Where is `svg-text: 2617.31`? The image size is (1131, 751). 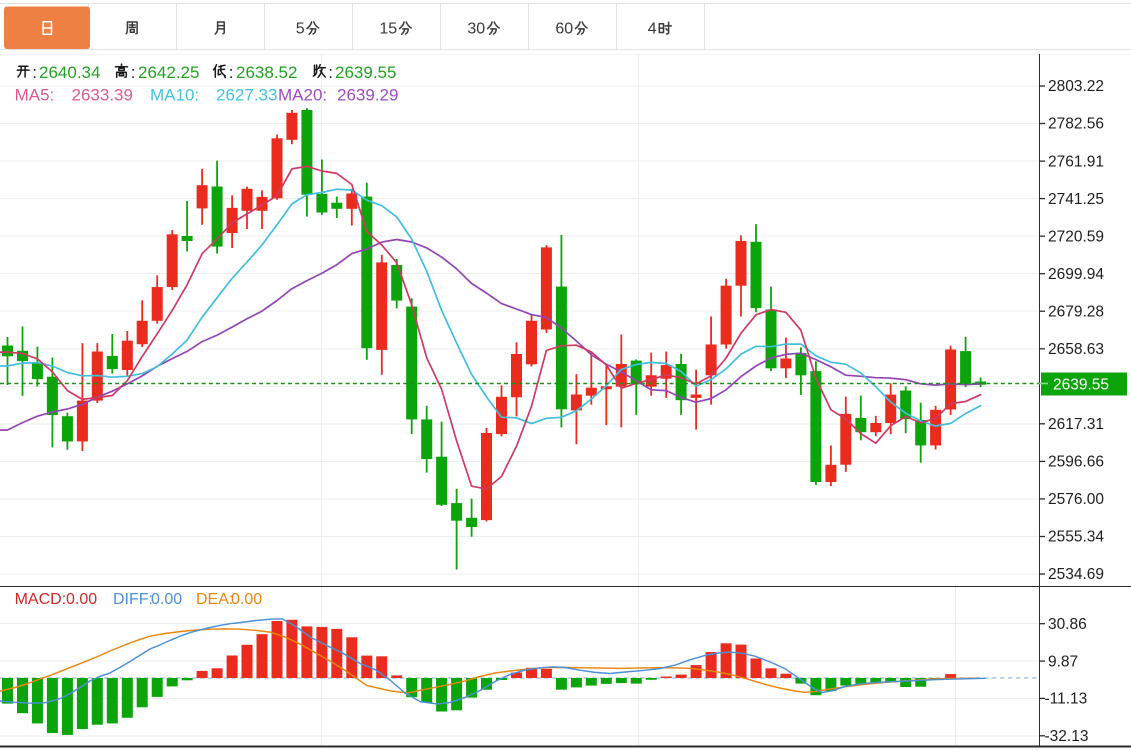 svg-text: 2617.31 is located at coordinates (1076, 424).